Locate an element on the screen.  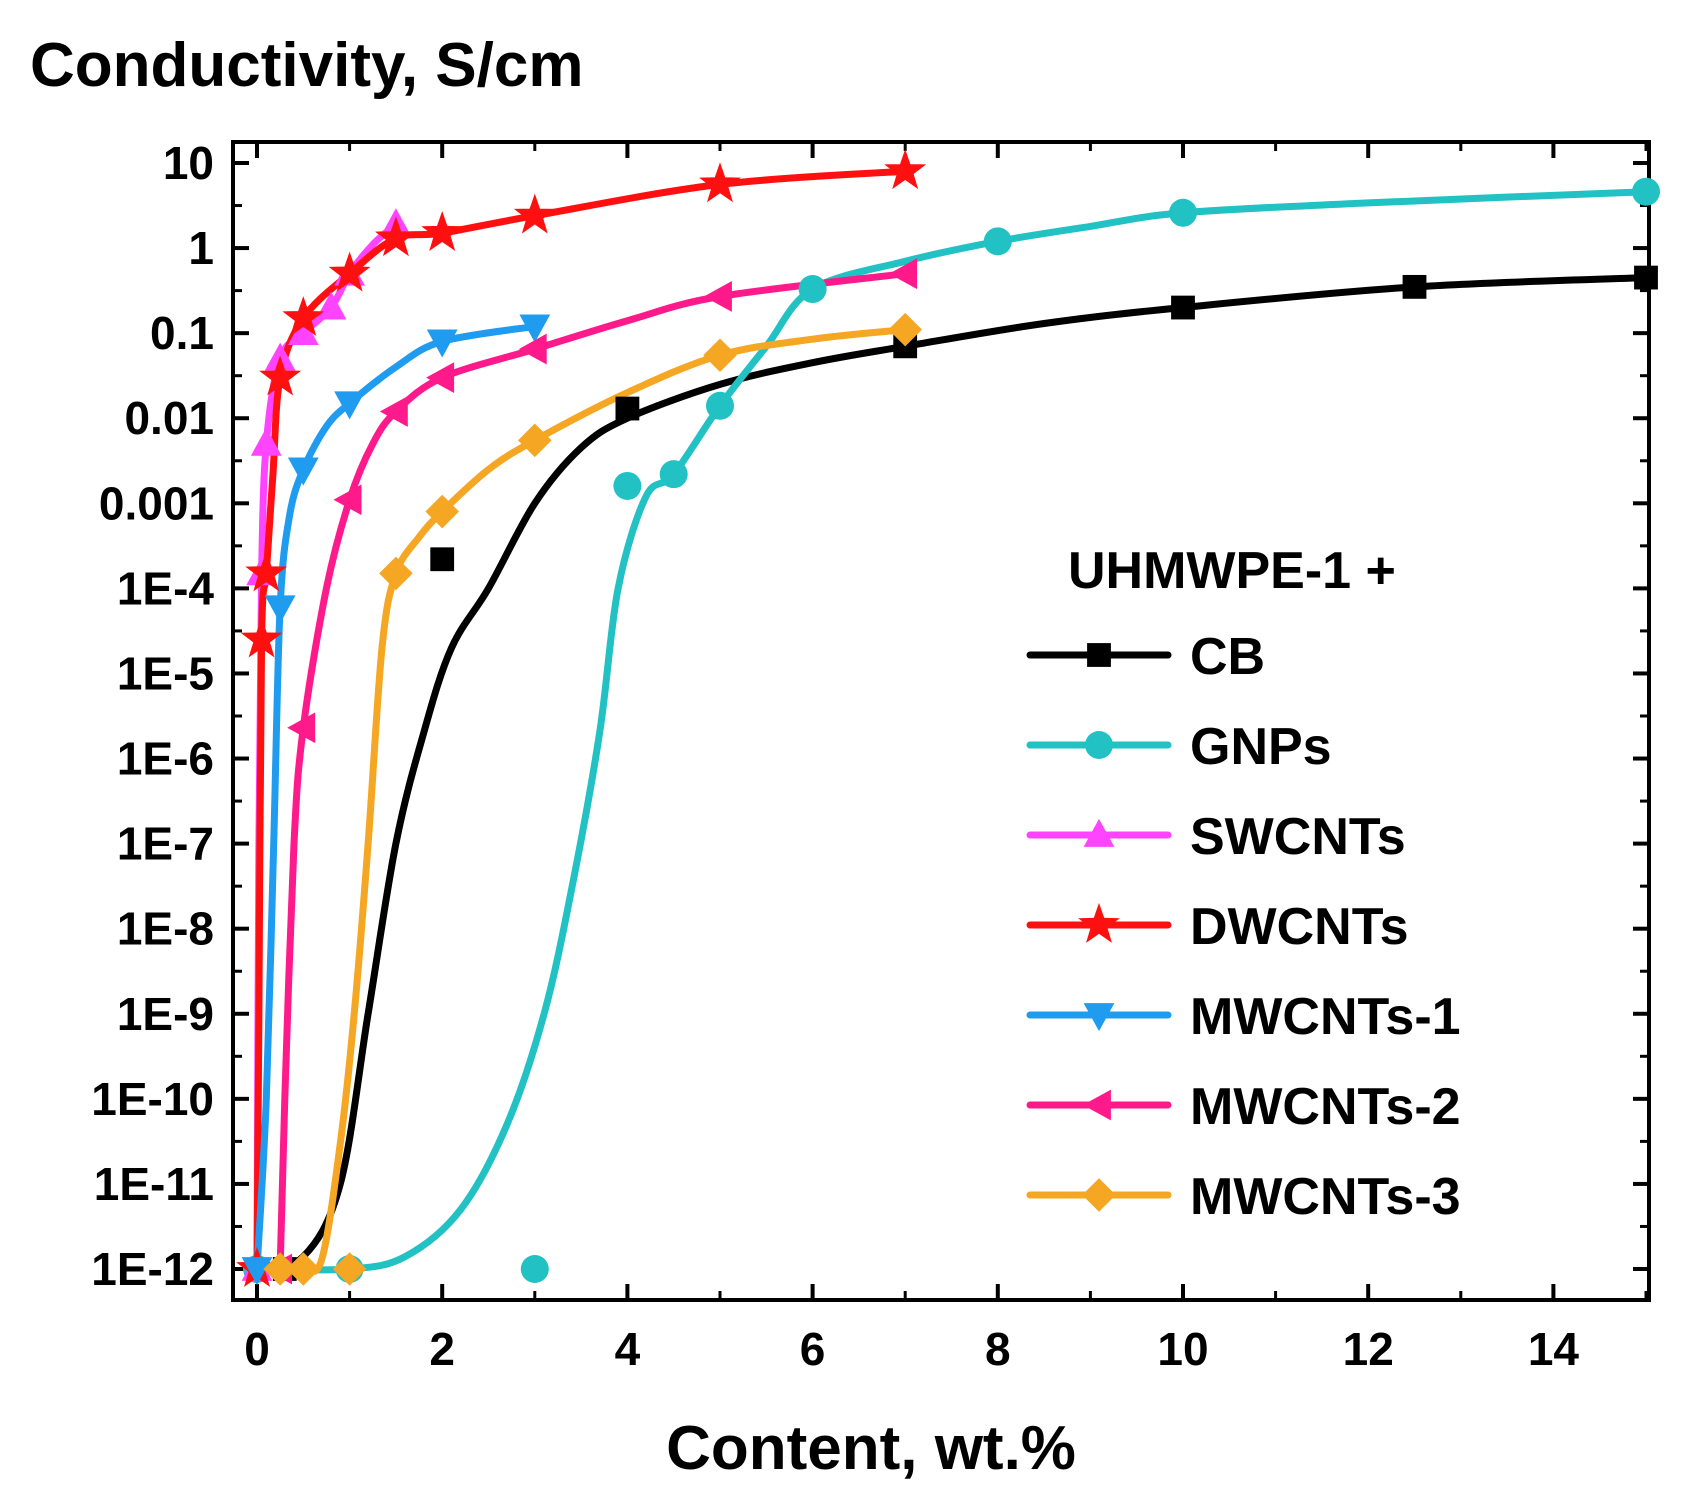
legend-label-dwcnts: DWCNTs is located at coordinates (1299, 927).